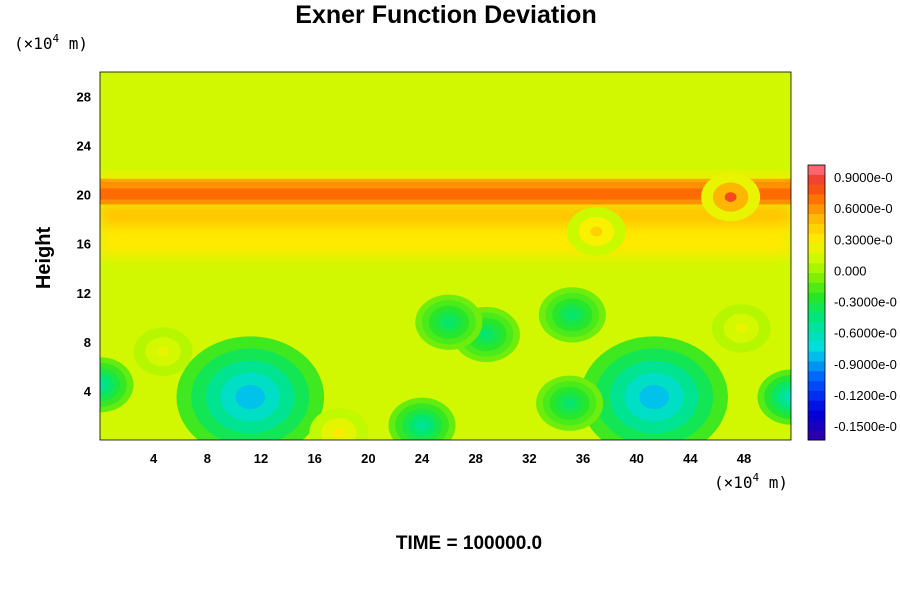 This screenshot has height=600, width=900. Describe the element at coordinates (422, 458) in the screenshot. I see `x-tick-label: 24` at that location.